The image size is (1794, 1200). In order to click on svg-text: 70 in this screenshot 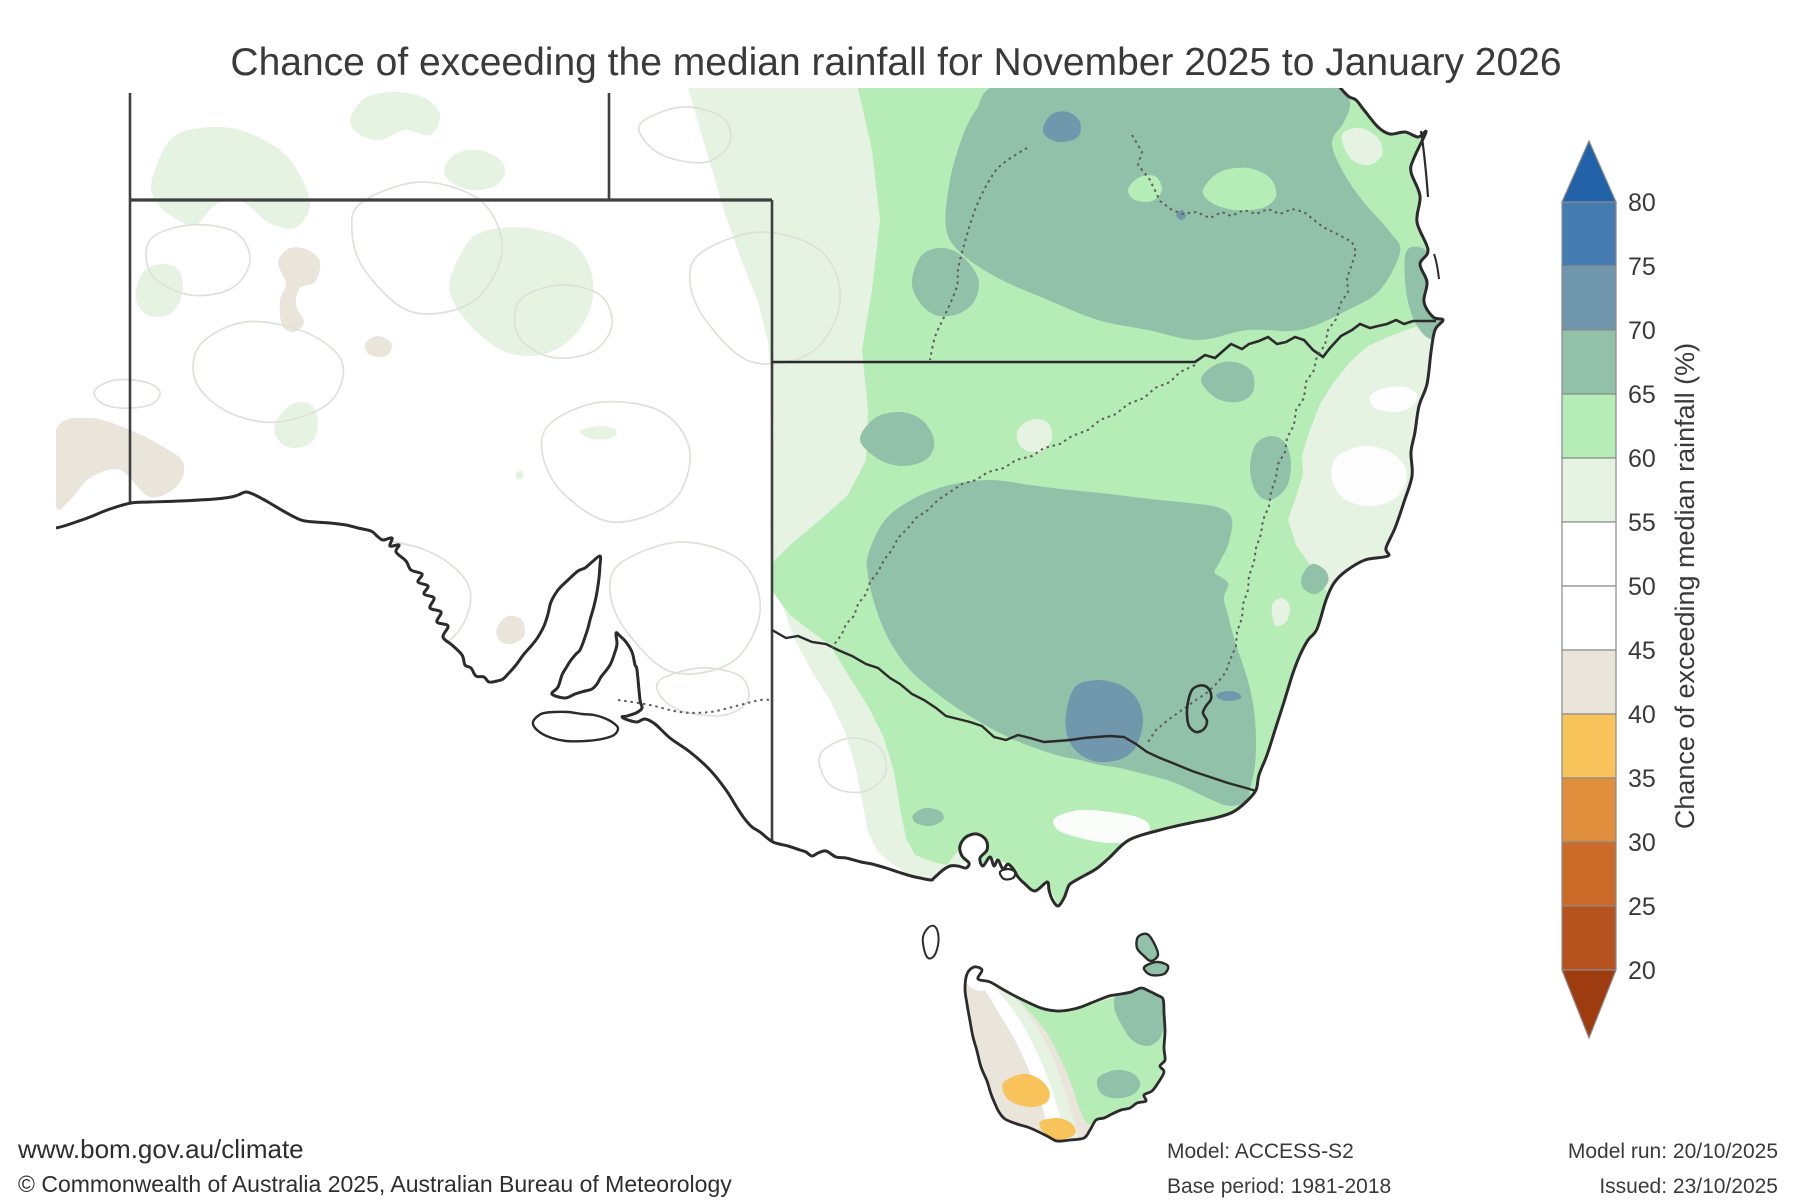, I will do `click(1642, 331)`.